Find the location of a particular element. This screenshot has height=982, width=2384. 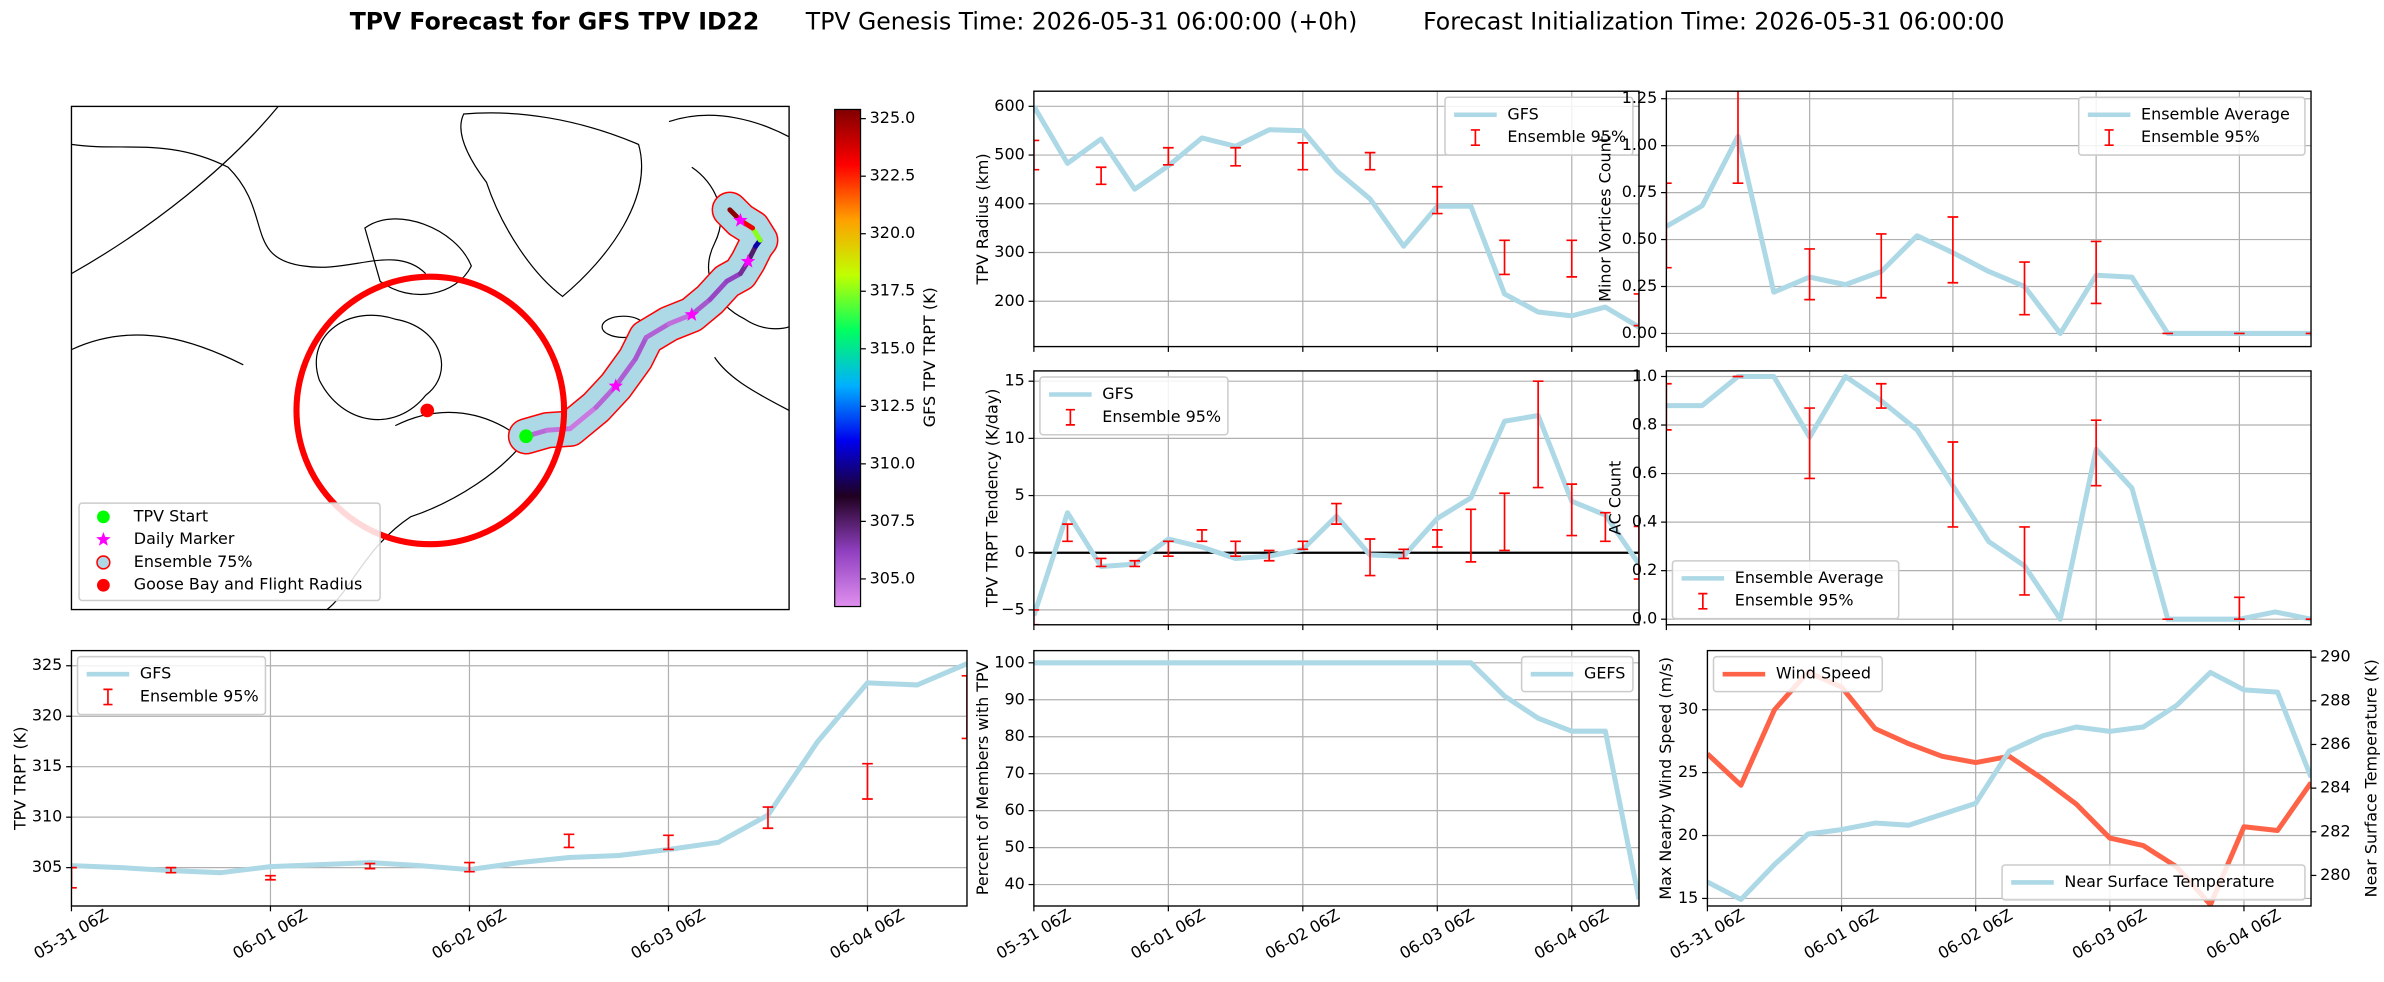

legend-label: Daily Marker is located at coordinates (184, 538).